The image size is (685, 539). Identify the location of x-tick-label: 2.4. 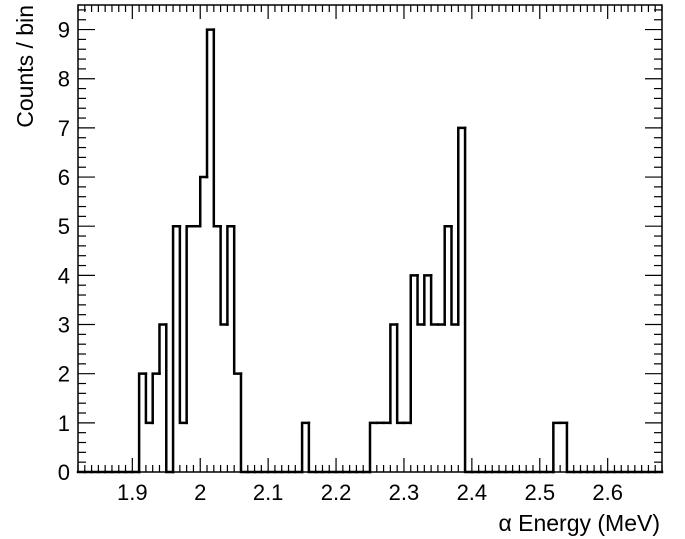
(472, 492).